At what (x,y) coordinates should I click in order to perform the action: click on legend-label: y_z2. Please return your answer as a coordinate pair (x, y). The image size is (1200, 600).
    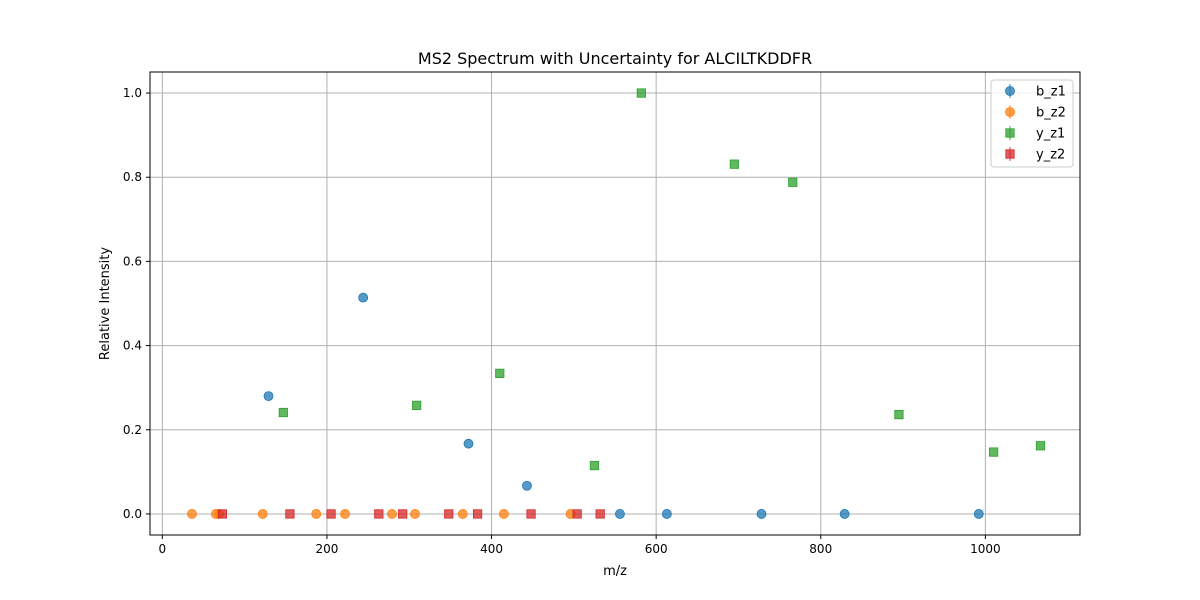
    Looking at the image, I should click on (1050, 155).